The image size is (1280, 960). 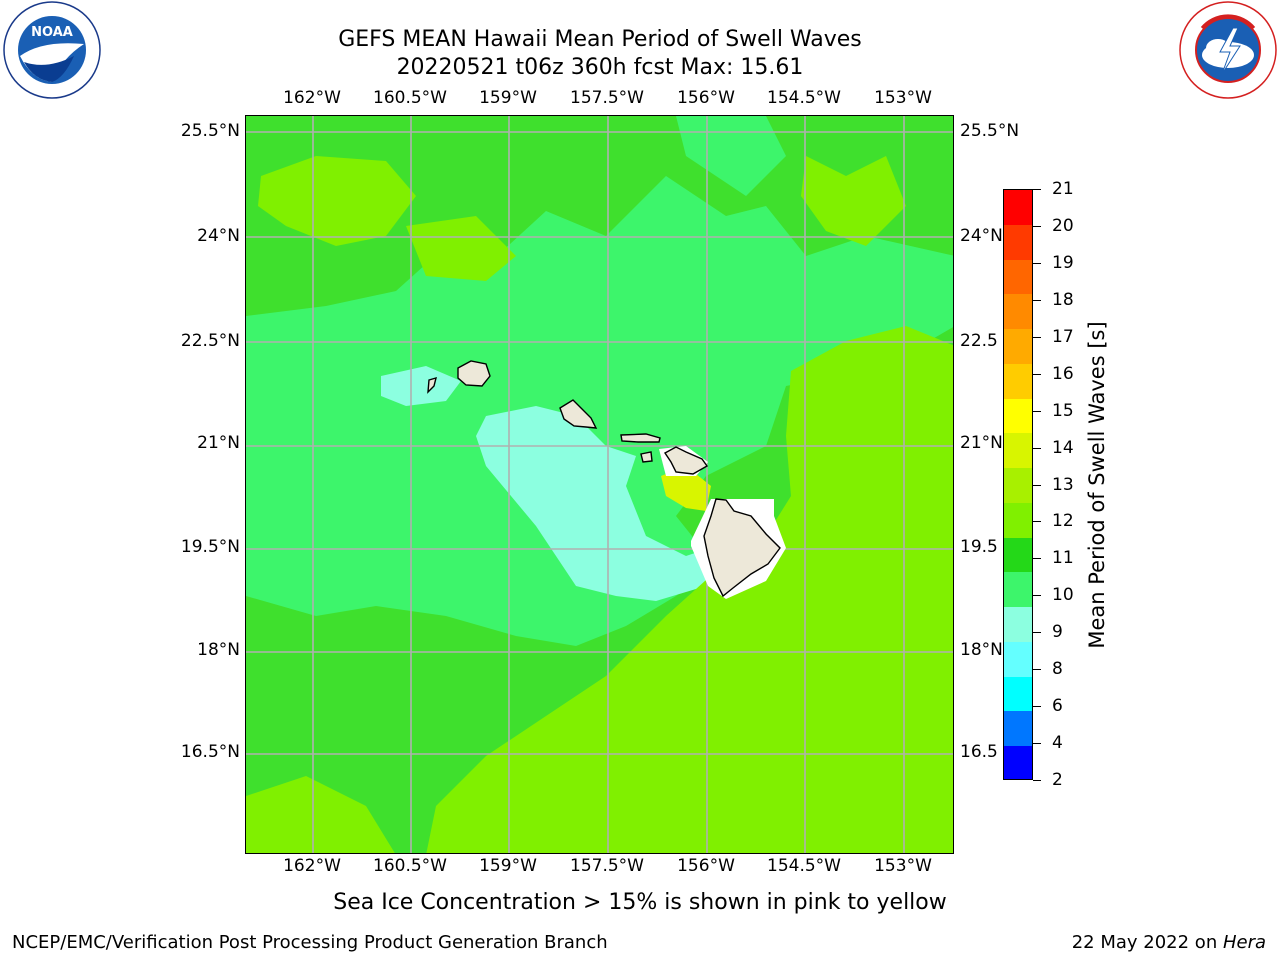 I want to click on island-oahu, so click(x=578, y=414).